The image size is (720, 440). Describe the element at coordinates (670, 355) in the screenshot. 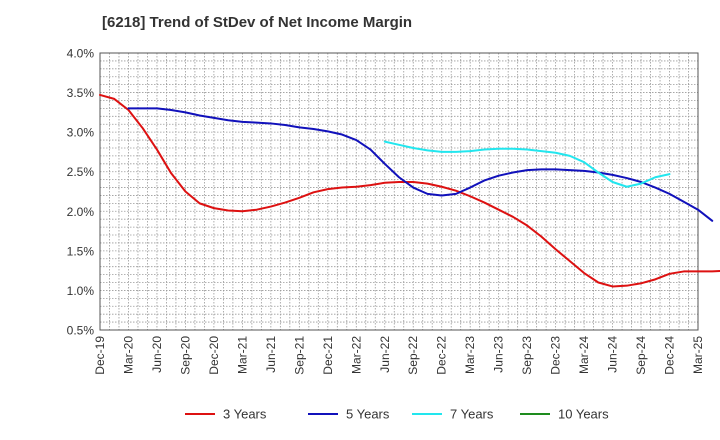

I see `x-tick-label: Dec-24` at that location.